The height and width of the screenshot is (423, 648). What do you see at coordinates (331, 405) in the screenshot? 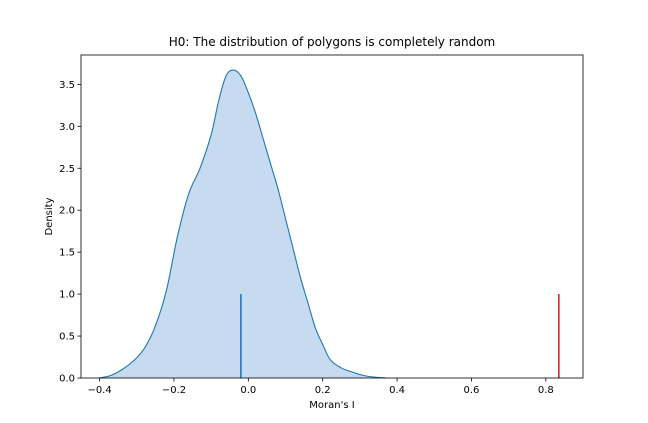
I see `x-axis-label: Moran's I` at bounding box center [331, 405].